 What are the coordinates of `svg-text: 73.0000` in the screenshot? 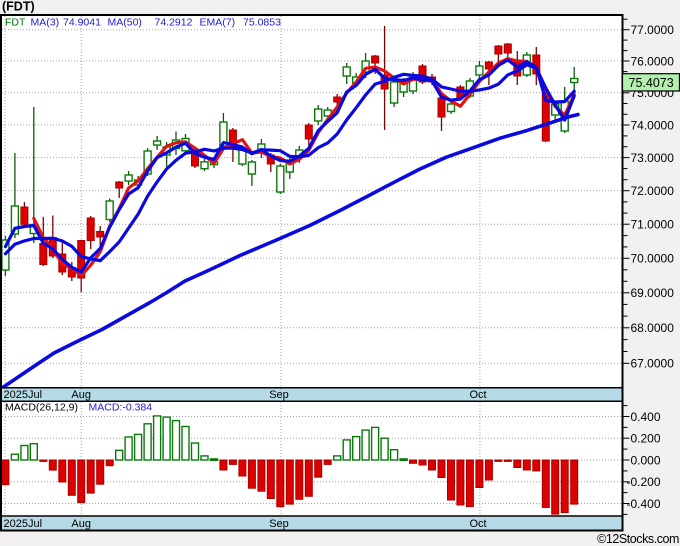 It's located at (653, 158).